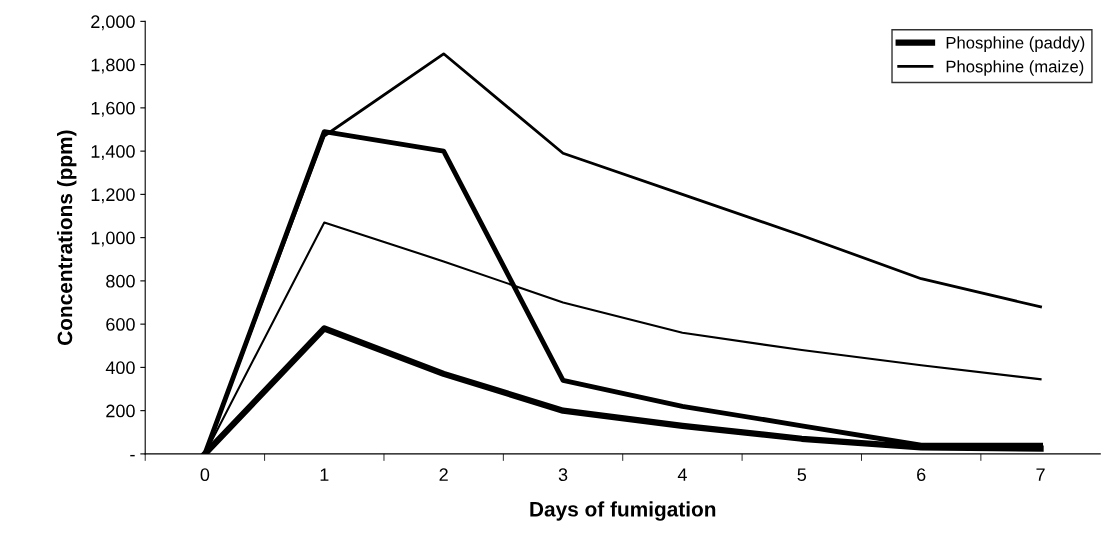 This screenshot has width=1117, height=534. Describe the element at coordinates (682, 474) in the screenshot. I see `x-tick-label: 4` at that location.